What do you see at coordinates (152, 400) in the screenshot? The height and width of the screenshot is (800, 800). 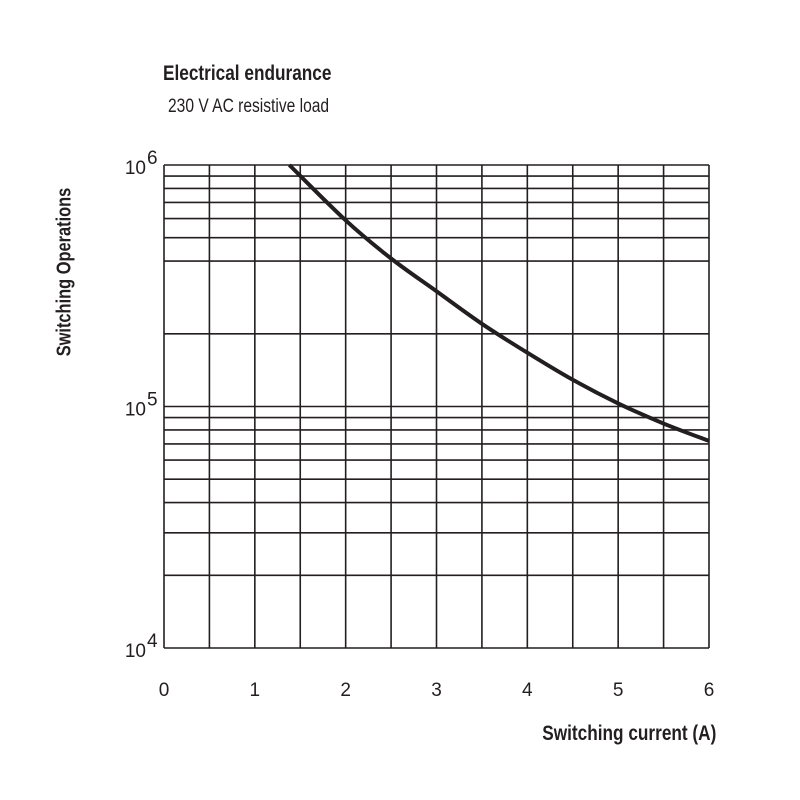 I see `y-tick-exponent: 5` at bounding box center [152, 400].